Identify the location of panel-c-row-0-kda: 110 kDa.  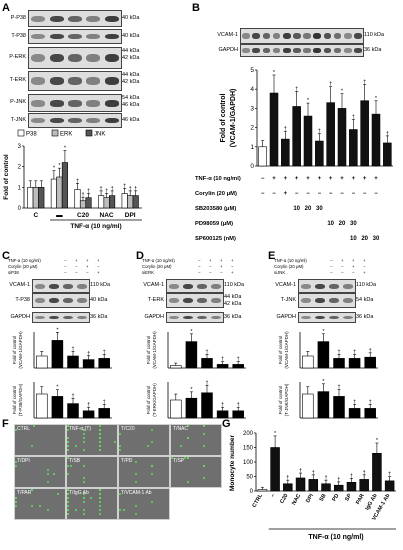
(100, 285).